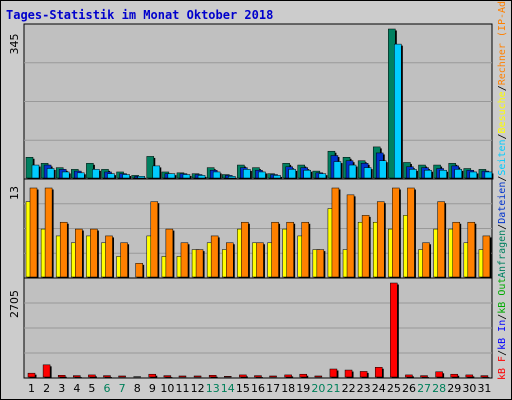 Image resolution: width=512 pixels, height=400 pixels. I want to click on bar-kb-day-5-shadow, so click(93, 377).